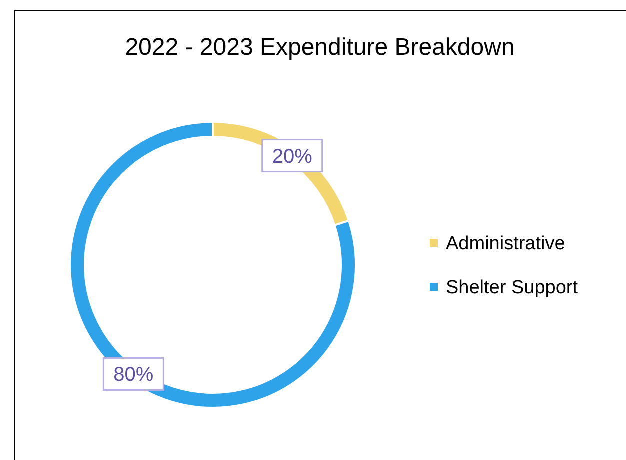 This screenshot has width=626, height=460. Describe the element at coordinates (506, 244) in the screenshot. I see `legend-label: Administrative` at that location.